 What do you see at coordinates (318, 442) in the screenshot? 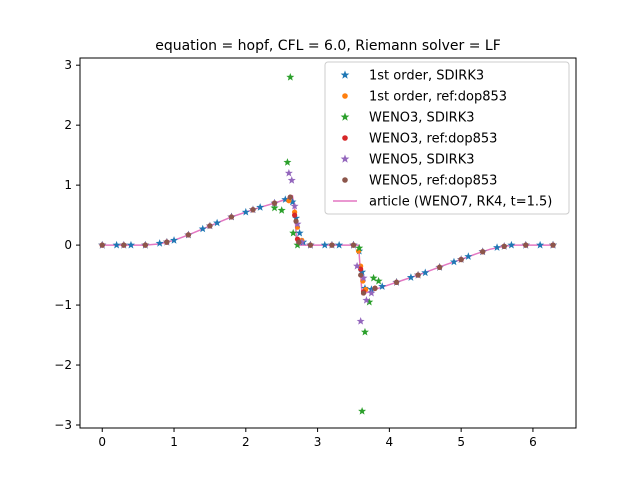
I see `x-tick-label: 3` at bounding box center [318, 442].